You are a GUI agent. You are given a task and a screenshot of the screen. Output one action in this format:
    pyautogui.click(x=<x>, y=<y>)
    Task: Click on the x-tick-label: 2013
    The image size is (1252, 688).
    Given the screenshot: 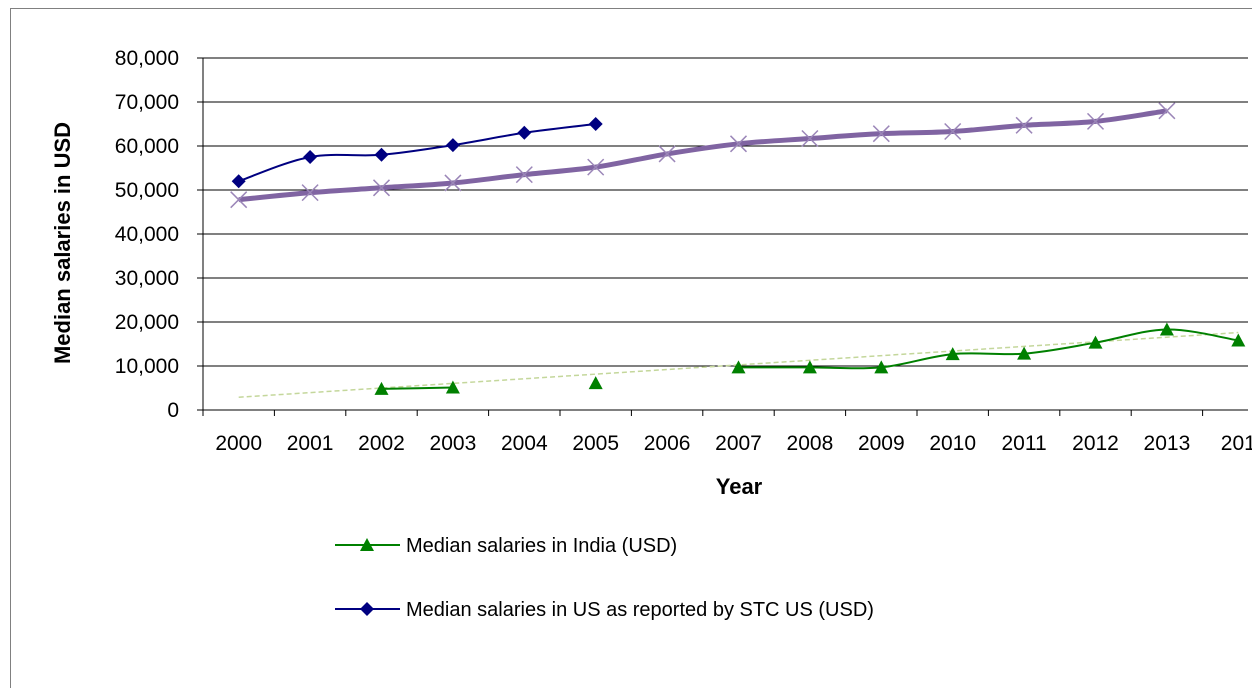 What is the action you would take?
    pyautogui.click(x=1167, y=443)
    